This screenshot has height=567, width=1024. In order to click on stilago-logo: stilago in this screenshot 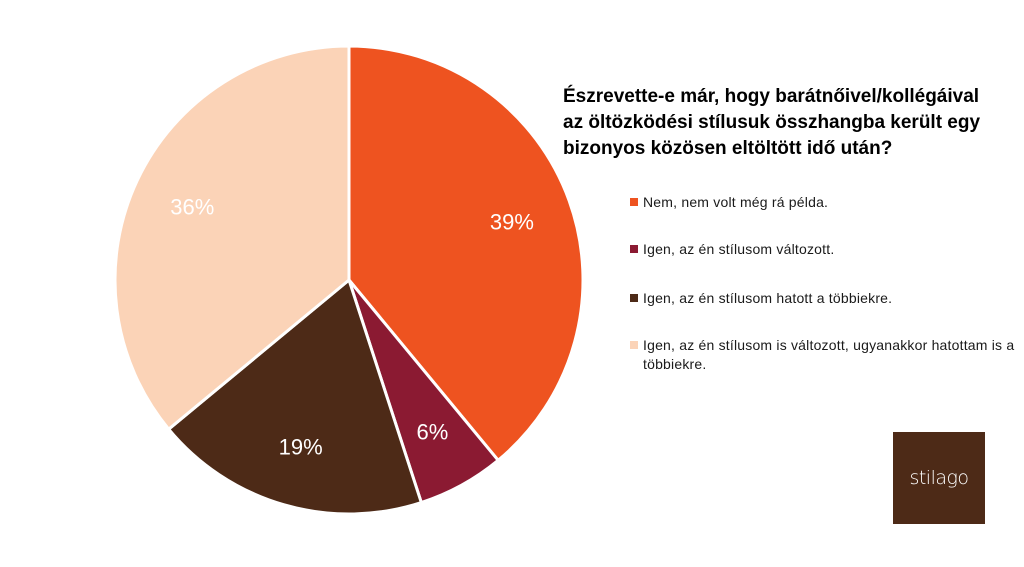, I will do `click(939, 478)`.